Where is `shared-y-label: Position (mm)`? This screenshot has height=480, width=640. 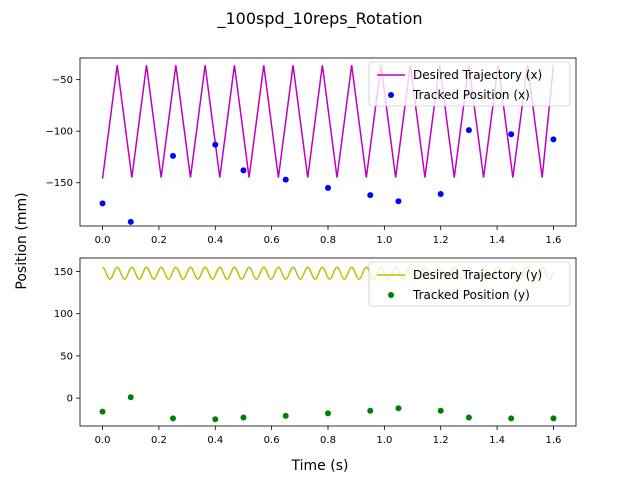 shared-y-label: Position (mm) is located at coordinates (22, 240).